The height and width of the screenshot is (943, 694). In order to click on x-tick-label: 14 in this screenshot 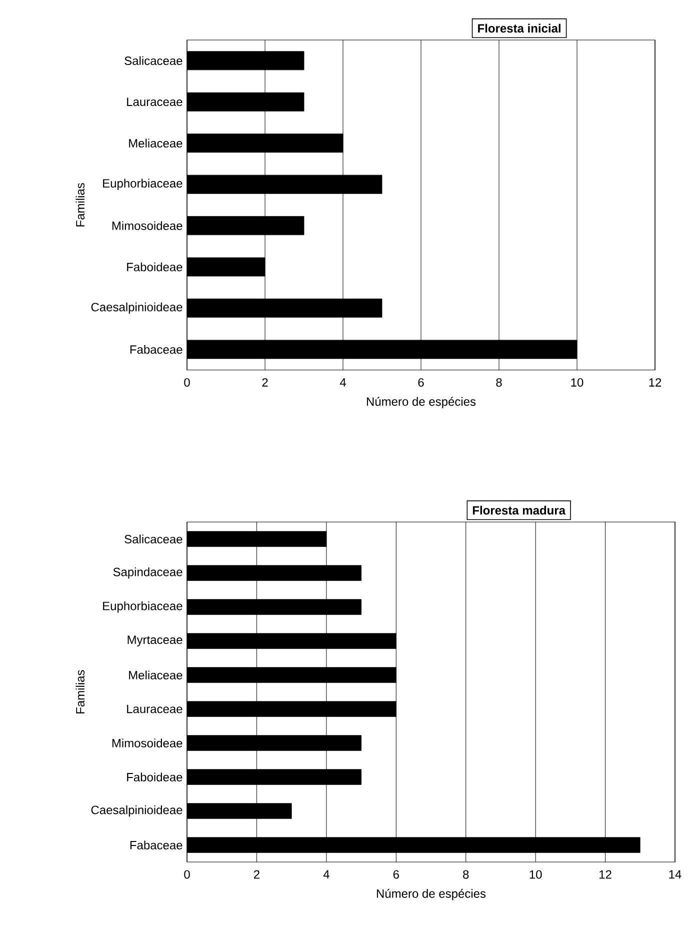, I will do `click(675, 874)`.